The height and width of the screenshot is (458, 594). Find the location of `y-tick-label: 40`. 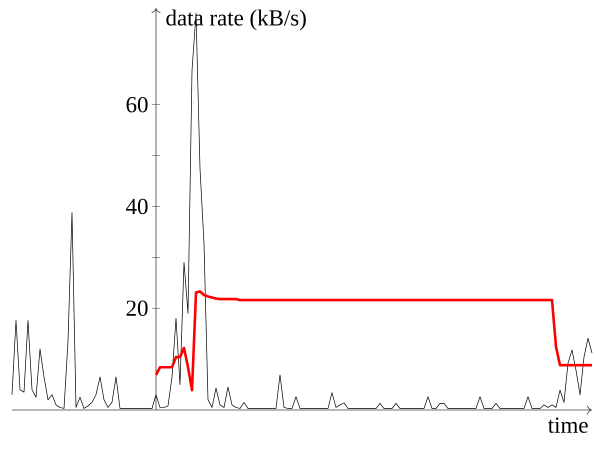

y-tick-label: 40 is located at coordinates (137, 206).